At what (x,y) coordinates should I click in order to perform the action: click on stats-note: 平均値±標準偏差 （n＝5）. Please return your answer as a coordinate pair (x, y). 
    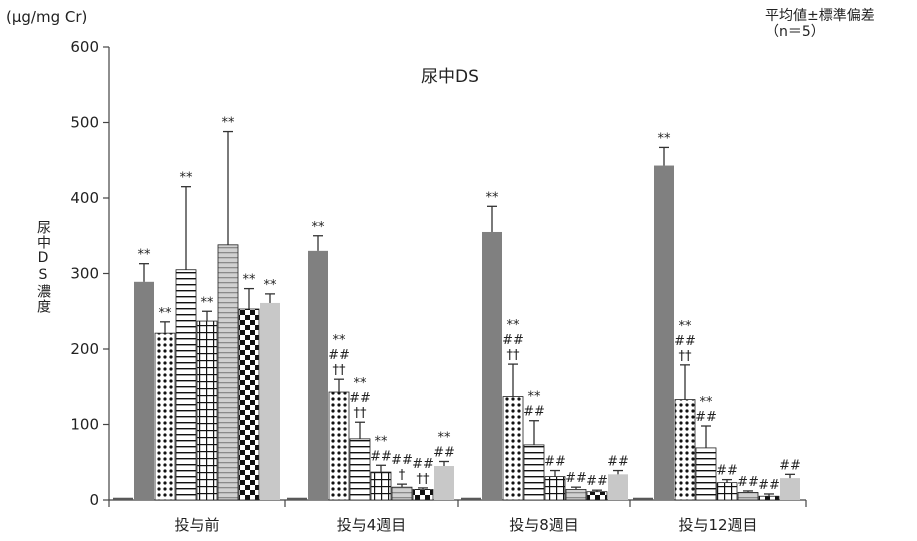
    Looking at the image, I should click on (820, 24).